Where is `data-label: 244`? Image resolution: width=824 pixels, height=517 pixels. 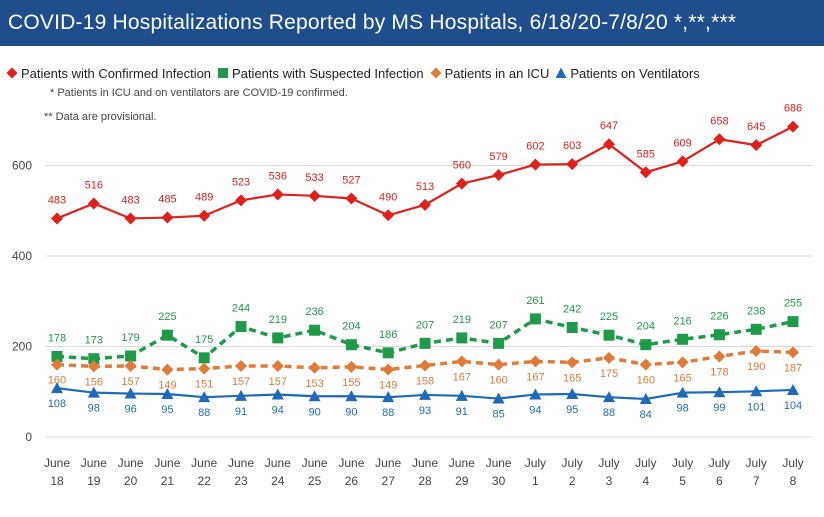
data-label: 244 is located at coordinates (241, 309).